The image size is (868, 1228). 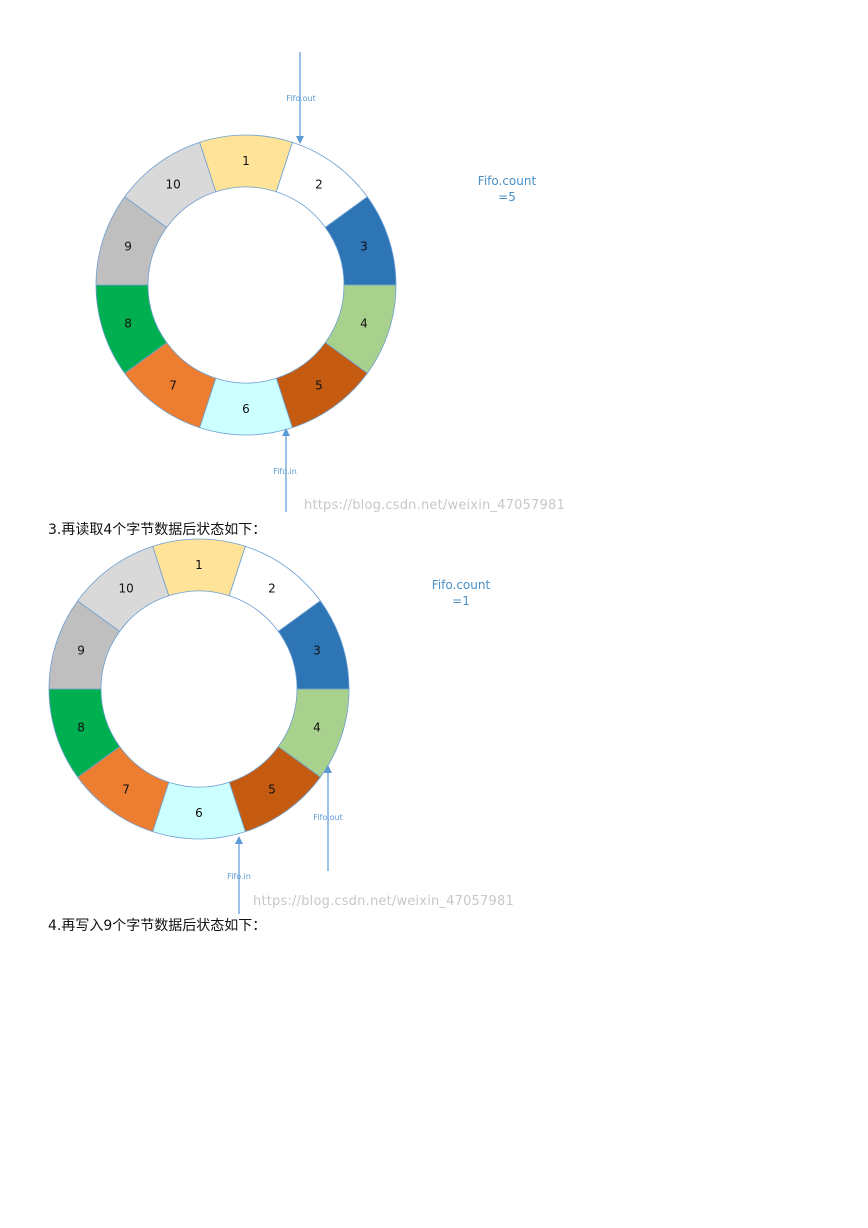 I want to click on in-pointer-1: Fifo.in, so click(x=285, y=470).